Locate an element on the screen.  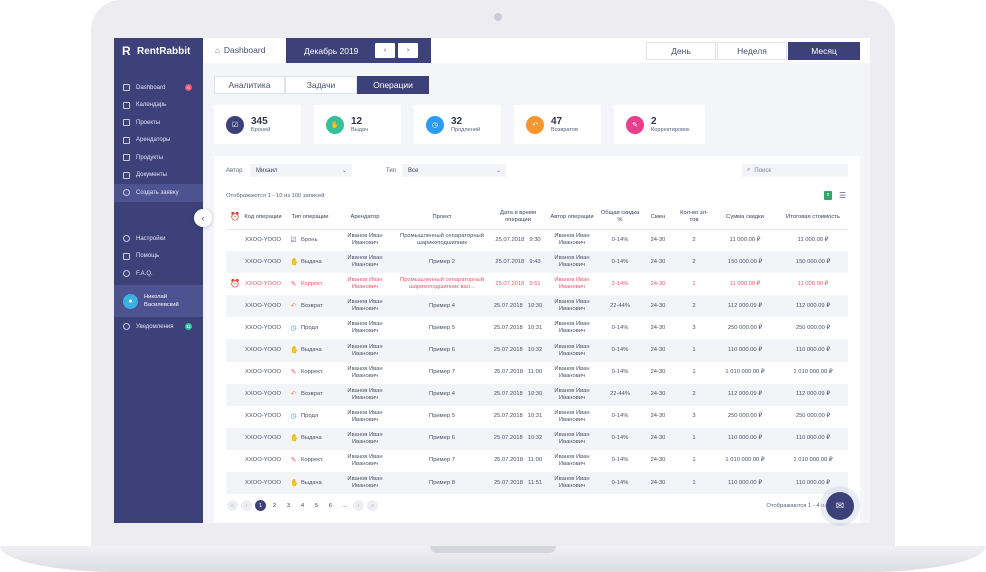
stat-returns: ↶ 47 Возвратов is located at coordinates (557, 124).